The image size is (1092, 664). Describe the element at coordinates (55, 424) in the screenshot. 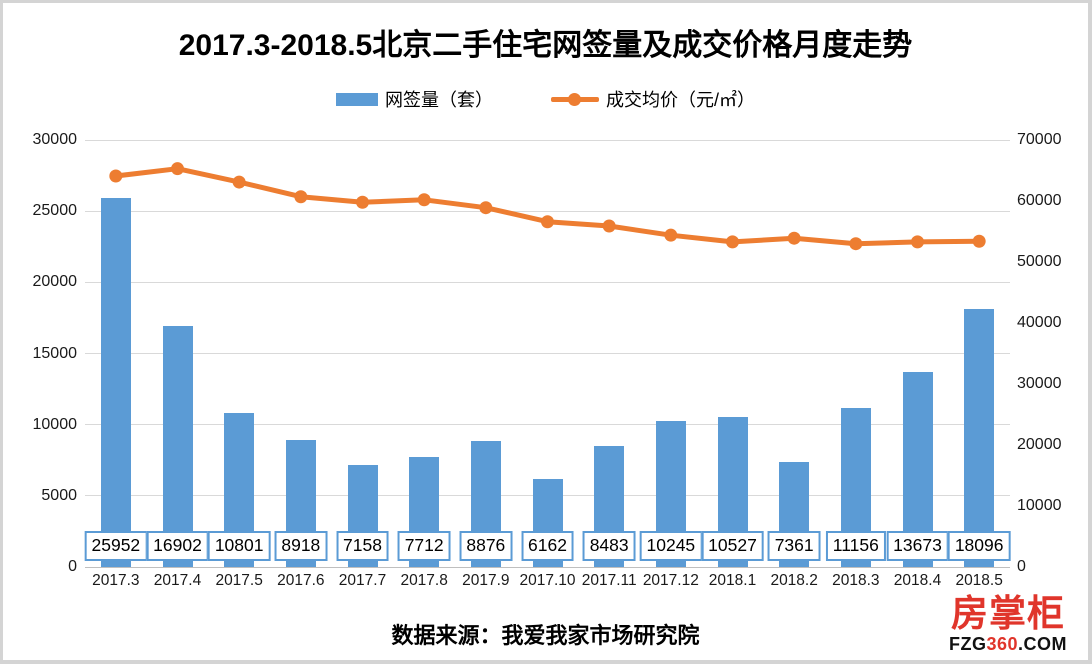

I see `left-axis-tick: 10000` at that location.